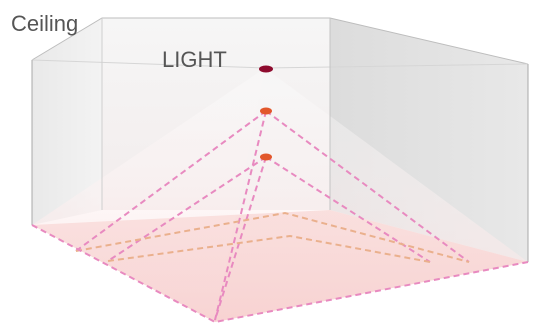  Describe the element at coordinates (266, 69) in the screenshot. I see `light-source-dot` at that location.